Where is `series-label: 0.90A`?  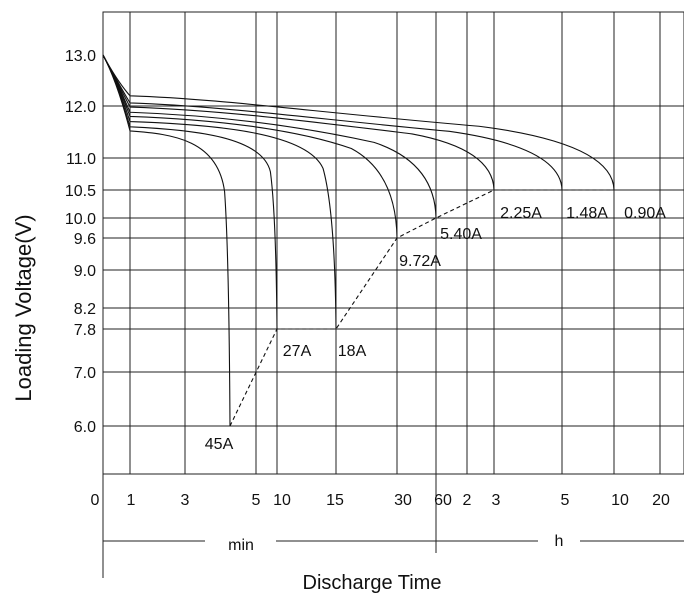
series-label: 0.90A is located at coordinates (645, 213).